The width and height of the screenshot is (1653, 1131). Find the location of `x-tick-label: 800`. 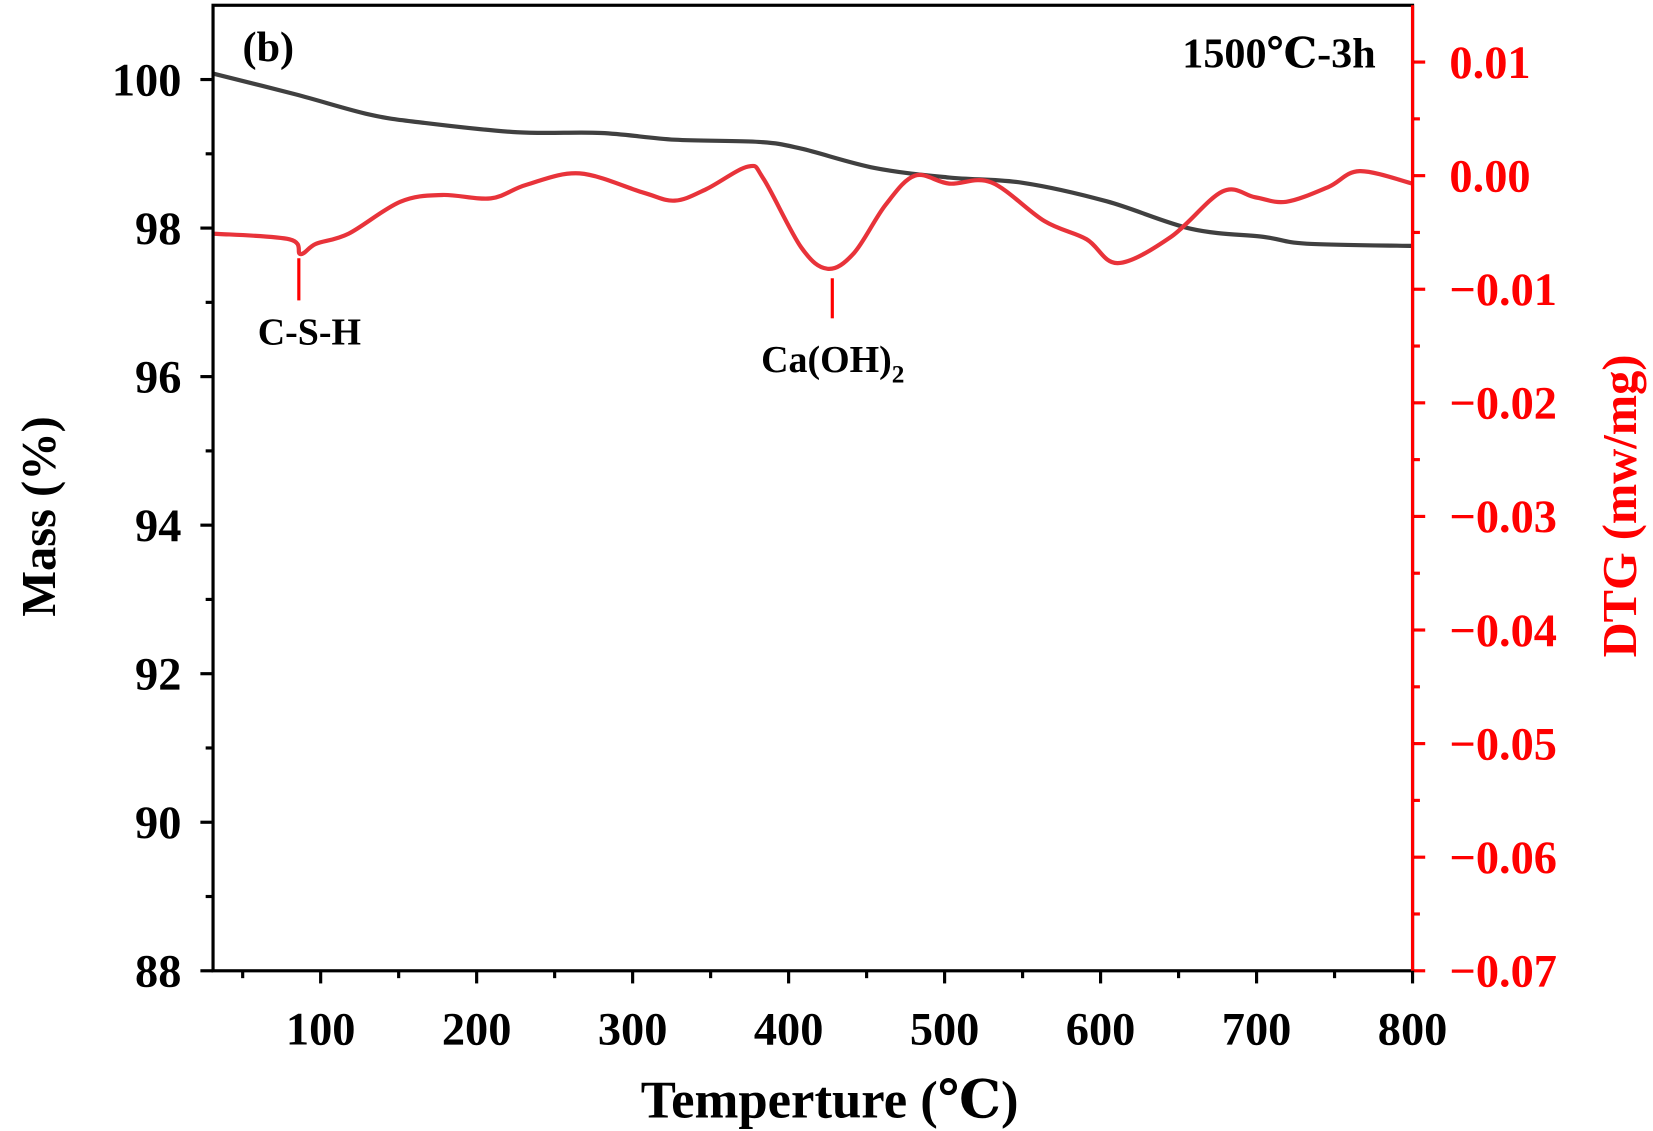

x-tick-label: 800 is located at coordinates (1413, 1030).